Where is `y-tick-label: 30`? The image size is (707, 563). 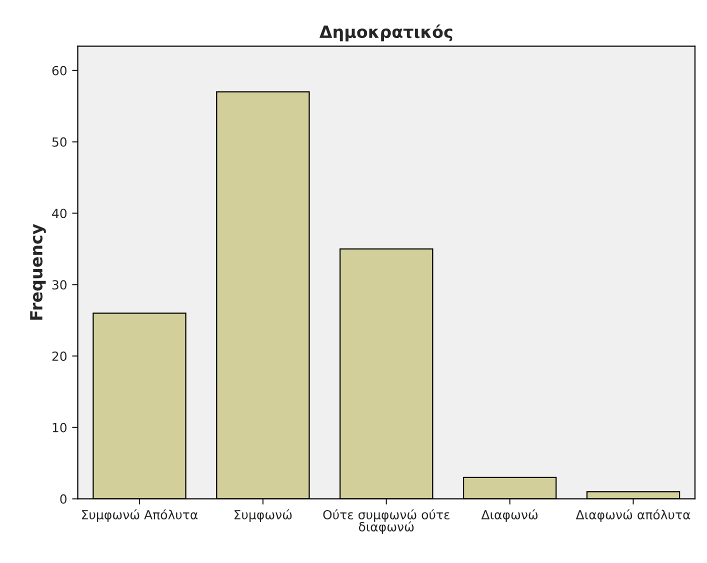
y-tick-label: 30 is located at coordinates (59, 285).